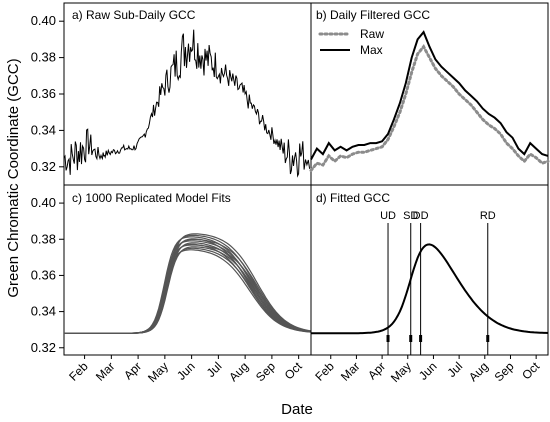 This screenshot has height=422, width=550. What do you see at coordinates (13, 177) in the screenshot?
I see `y-axis-label: Green Chromatic Coordinate (GCC)` at bounding box center [13, 177].